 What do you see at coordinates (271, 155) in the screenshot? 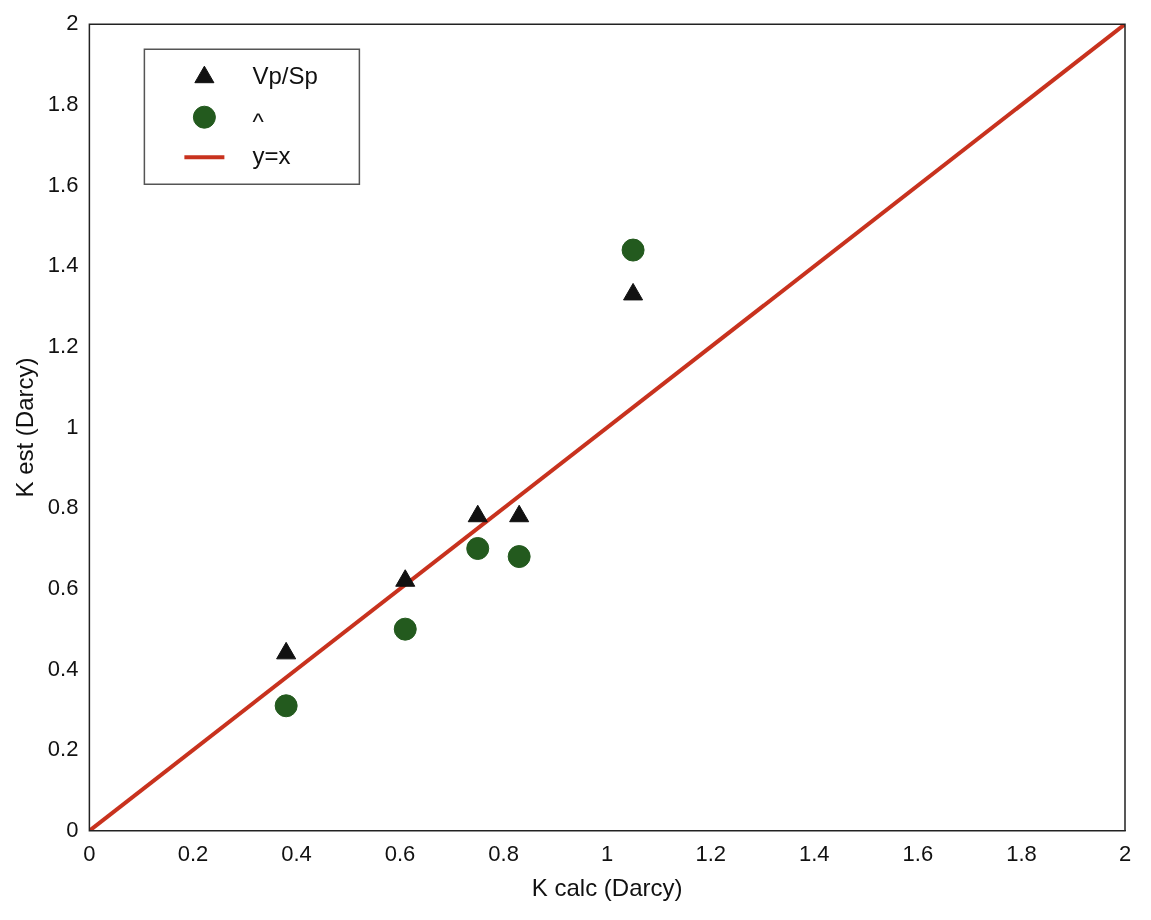
I see `legend-label: y=x` at bounding box center [271, 155].